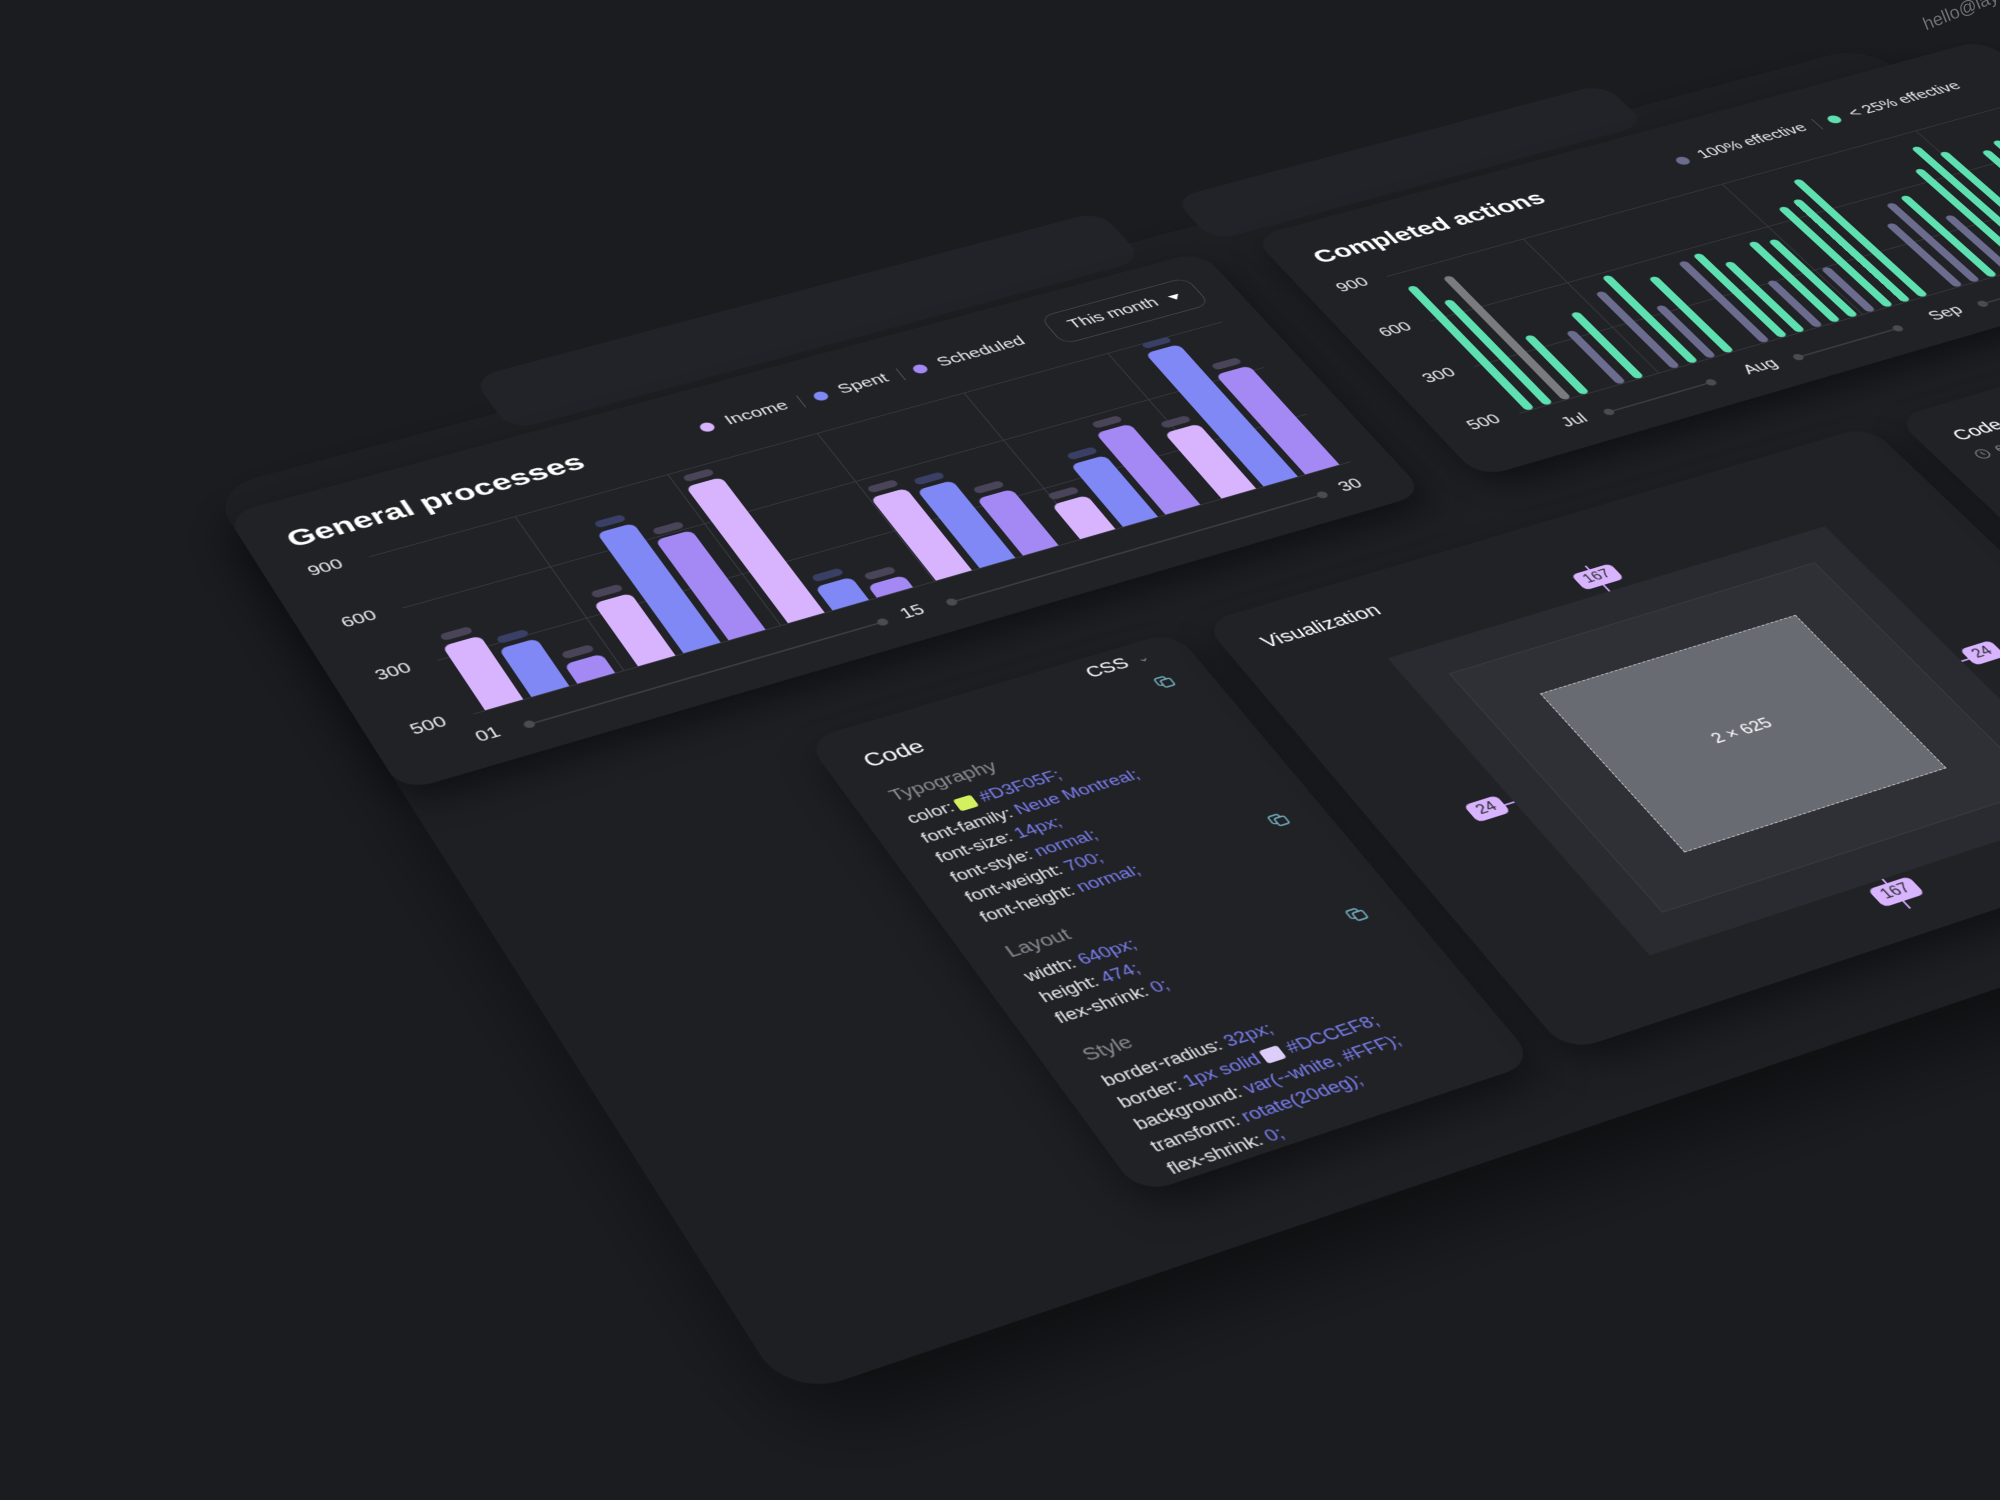 The width and height of the screenshot is (2000, 1500). I want to click on code-settings-title: Code settings, so click(1973, 419).